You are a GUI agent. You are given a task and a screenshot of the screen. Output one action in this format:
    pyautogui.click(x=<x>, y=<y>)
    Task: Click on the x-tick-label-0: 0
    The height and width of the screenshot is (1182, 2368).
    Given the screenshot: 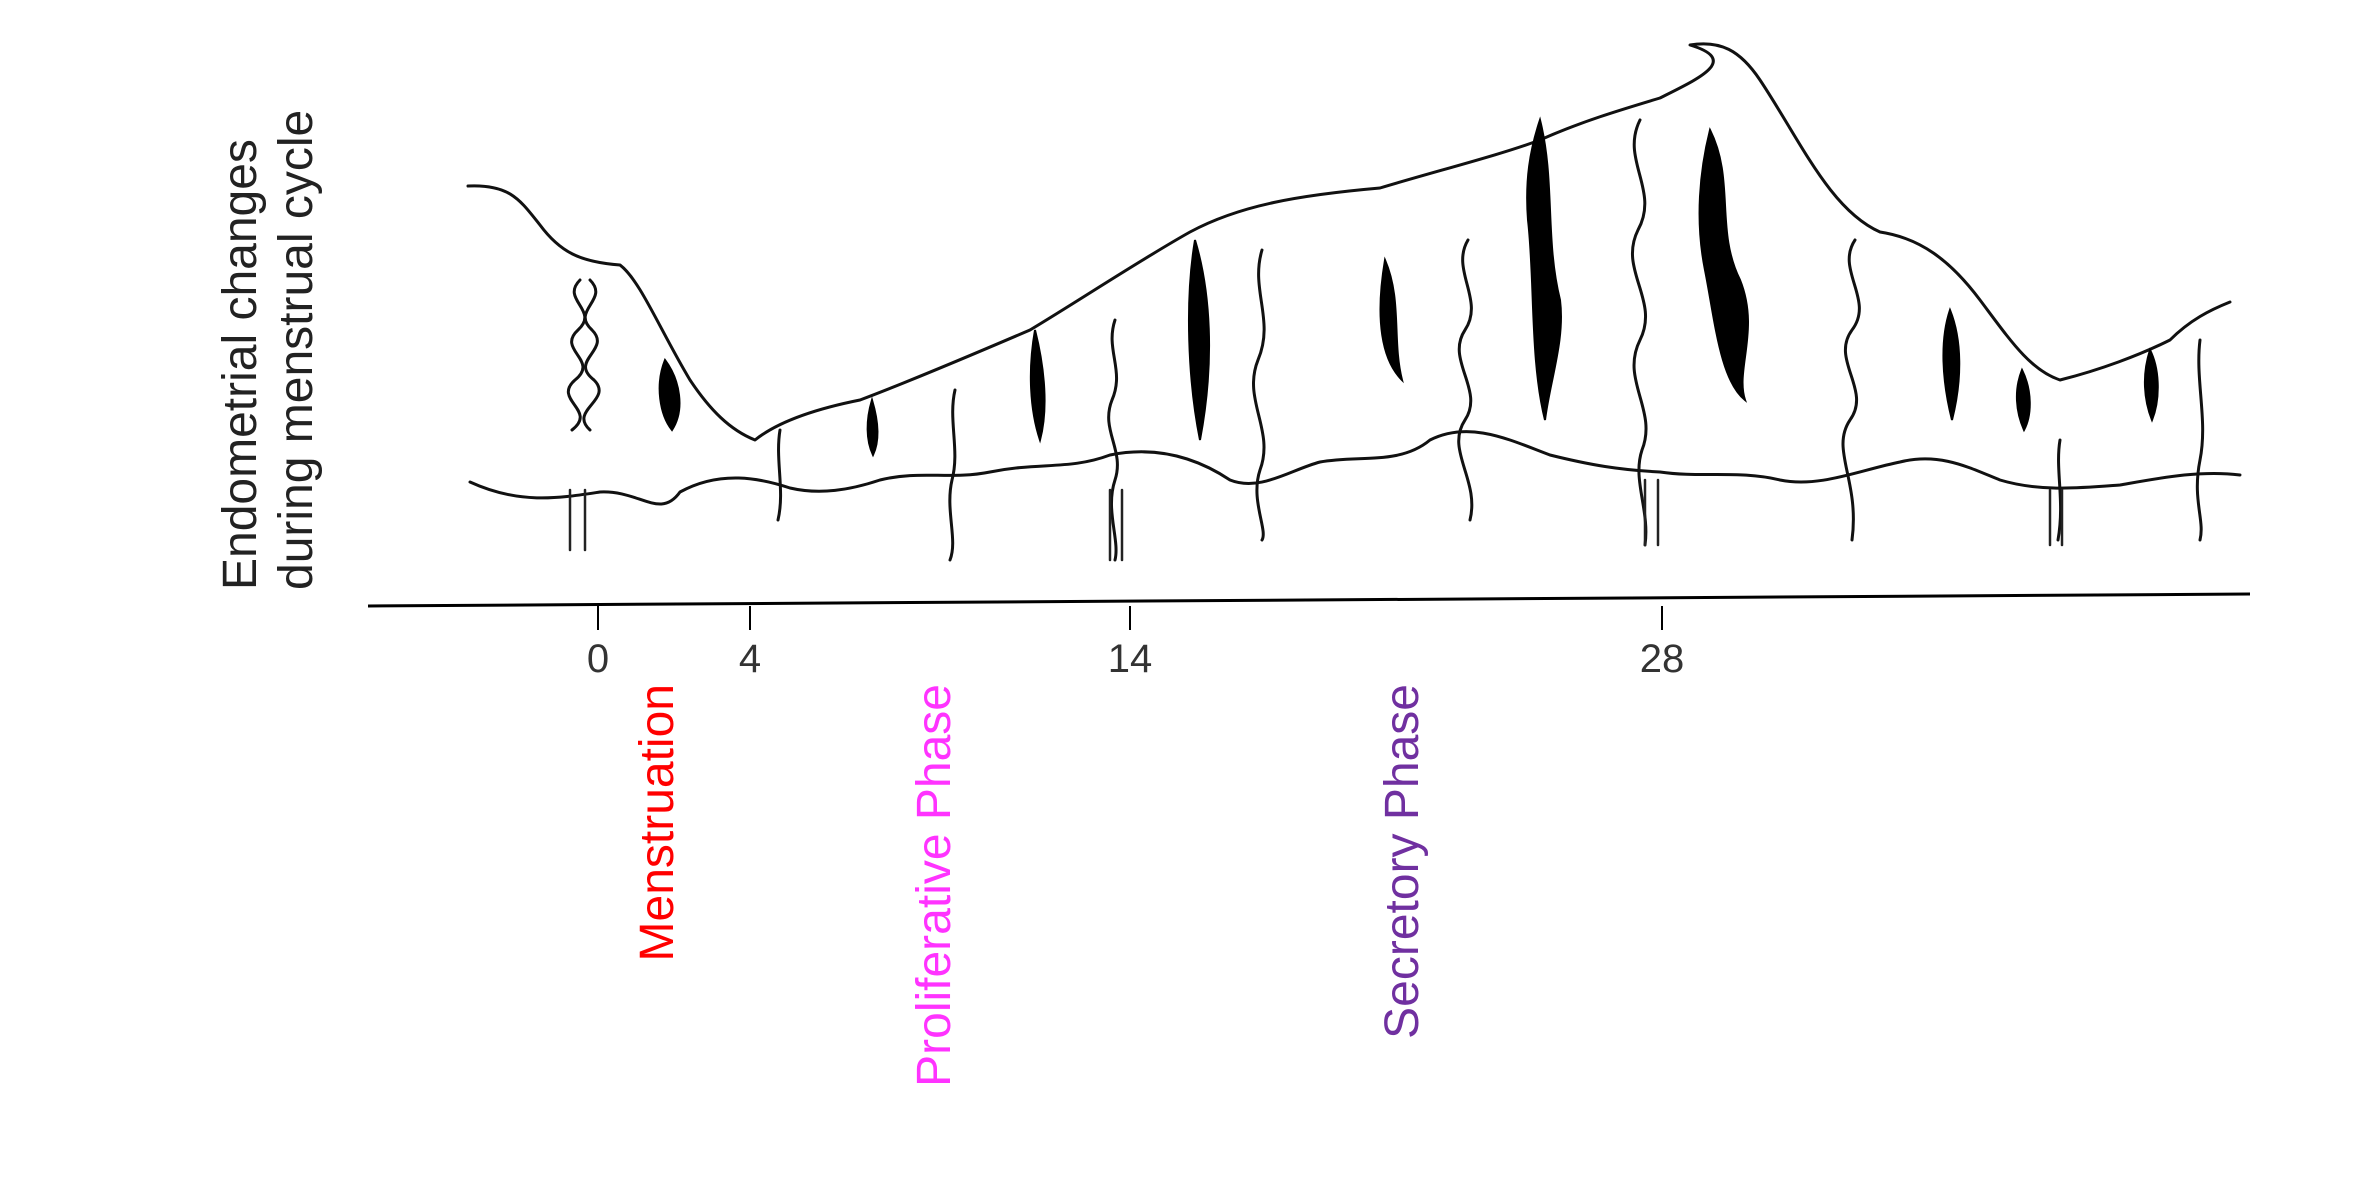 What is the action you would take?
    pyautogui.click(x=598, y=659)
    